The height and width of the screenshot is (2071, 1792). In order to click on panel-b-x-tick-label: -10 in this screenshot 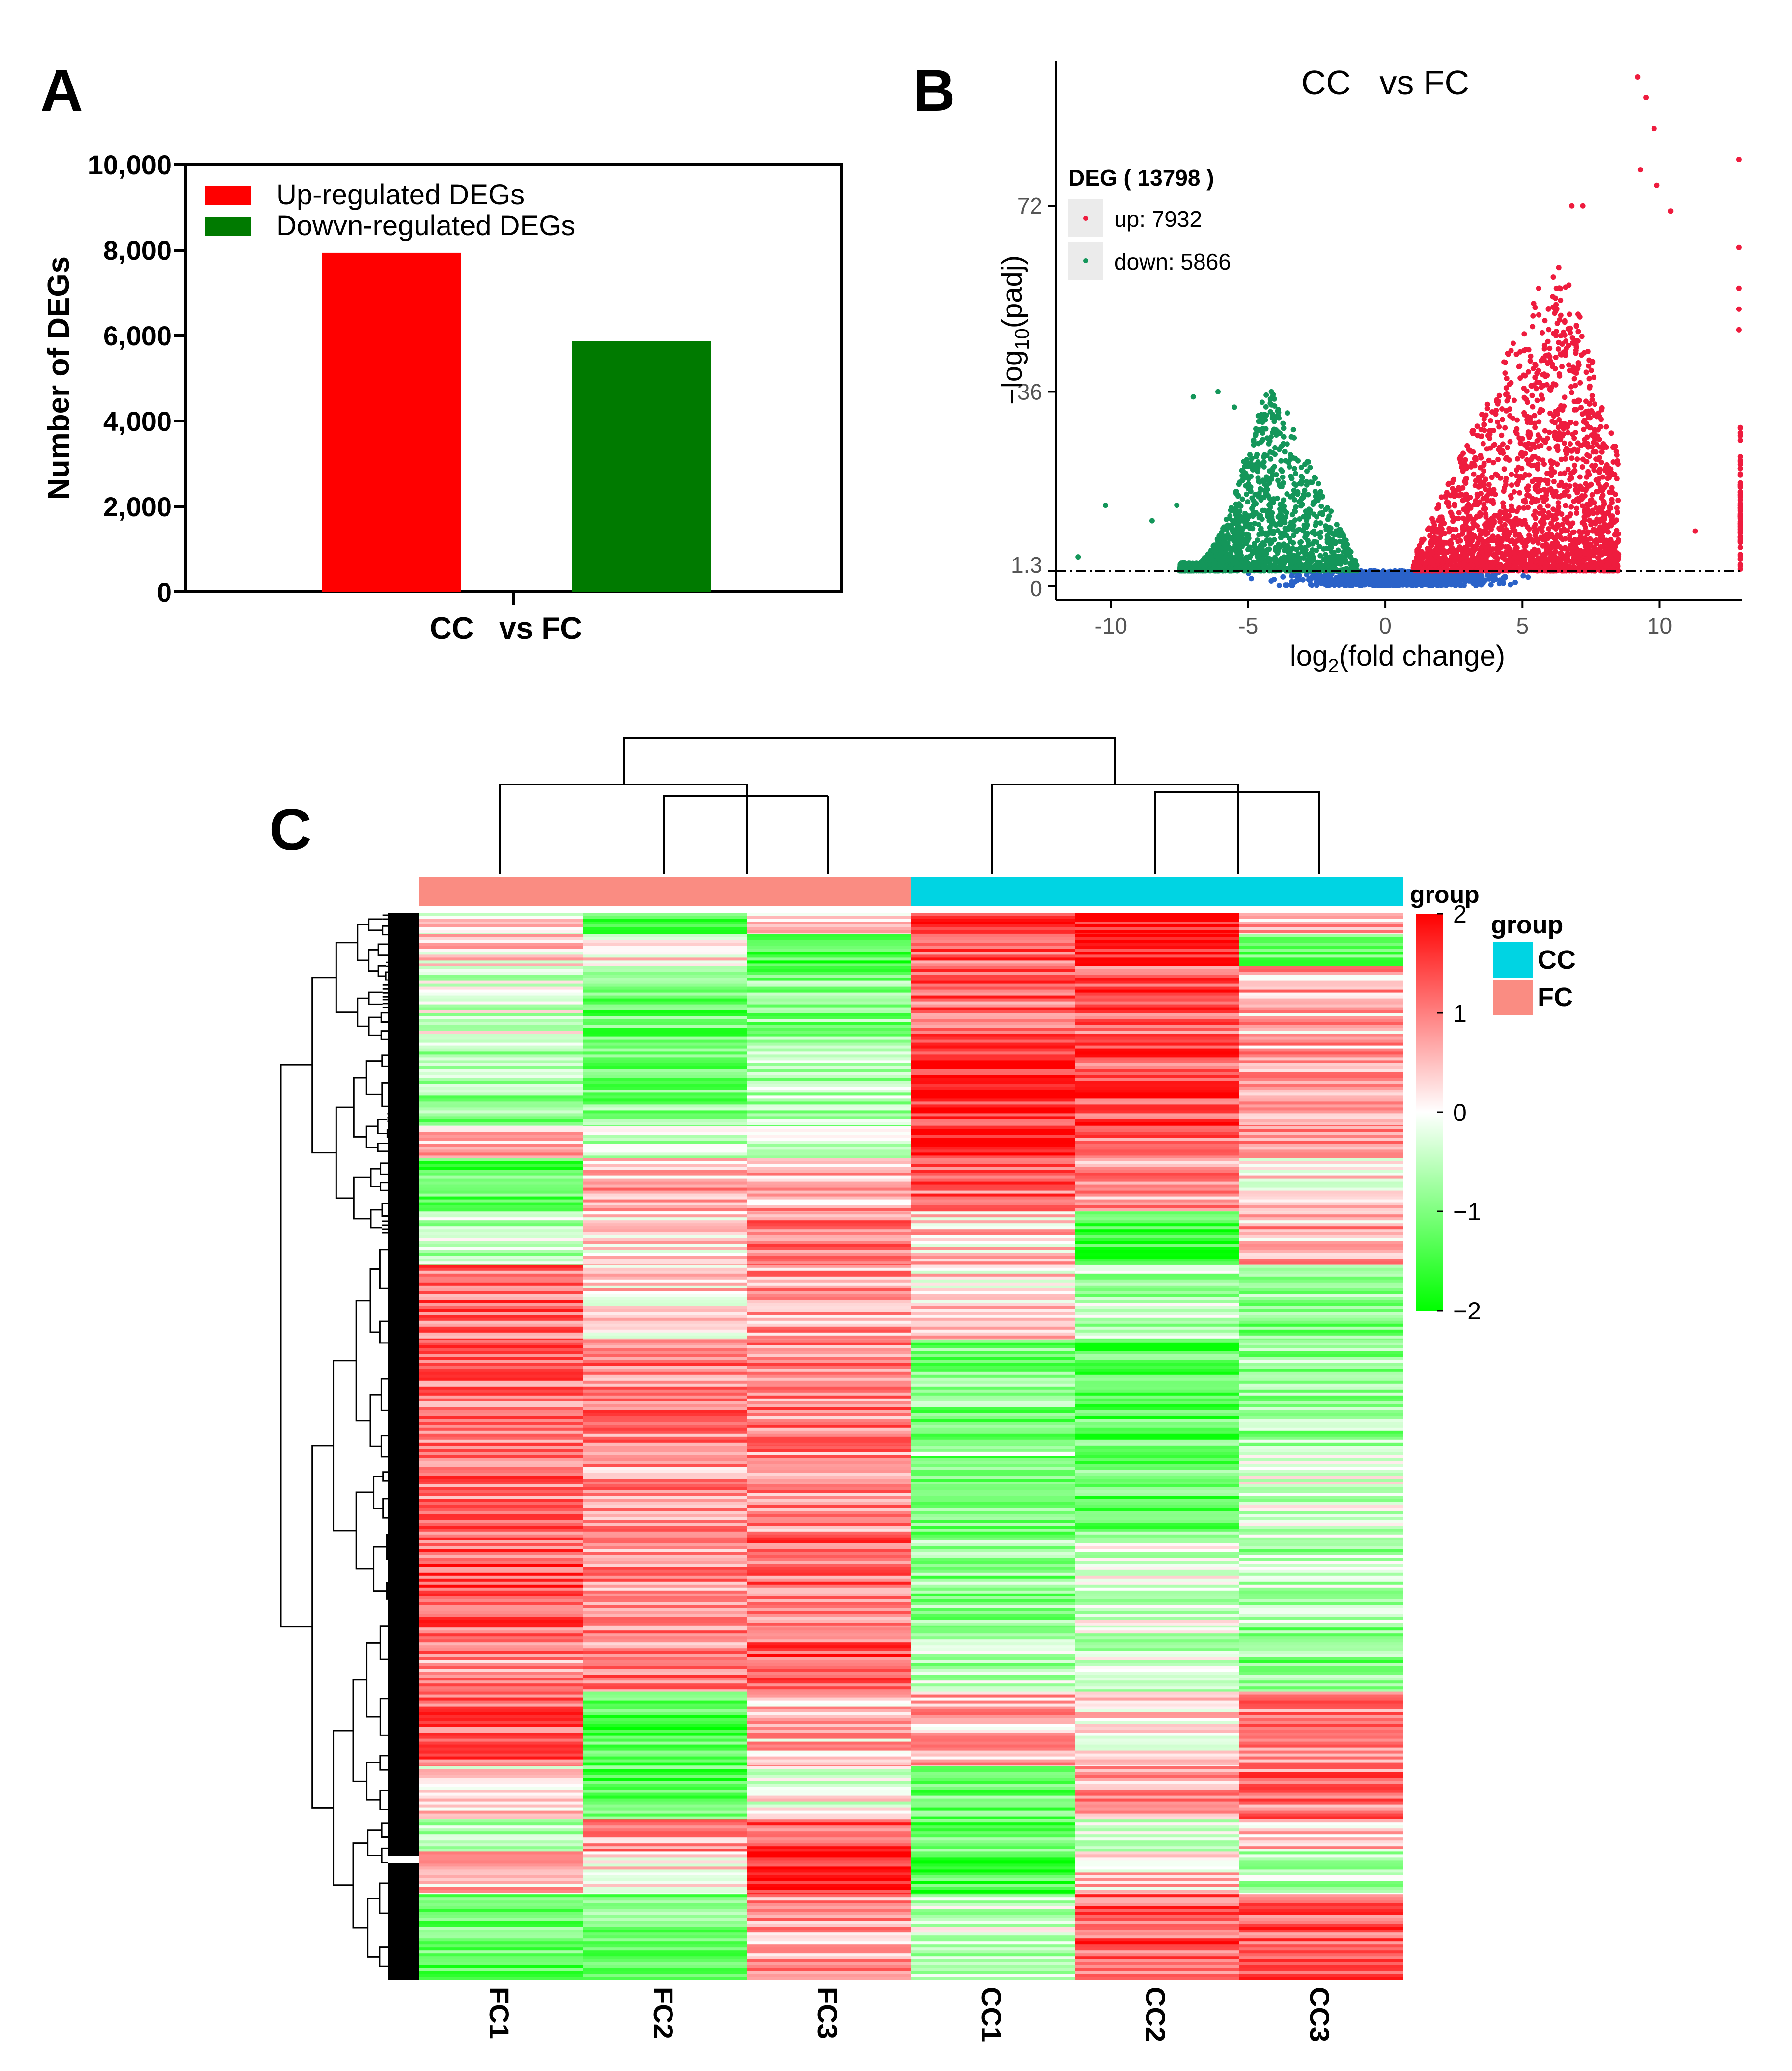, I will do `click(1110, 626)`.